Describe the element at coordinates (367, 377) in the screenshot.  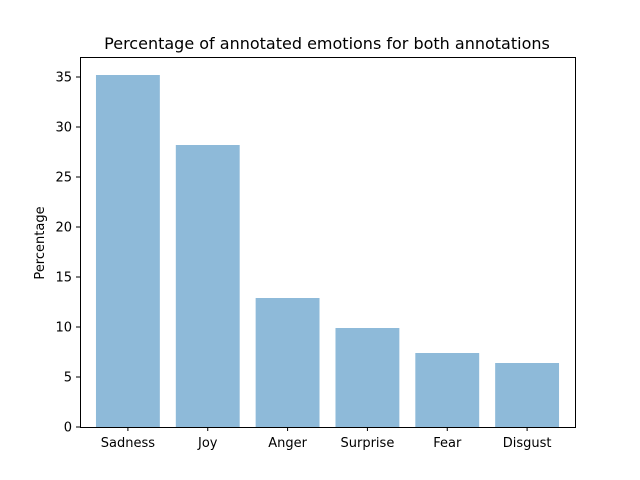
I see `bar-surprise` at that location.